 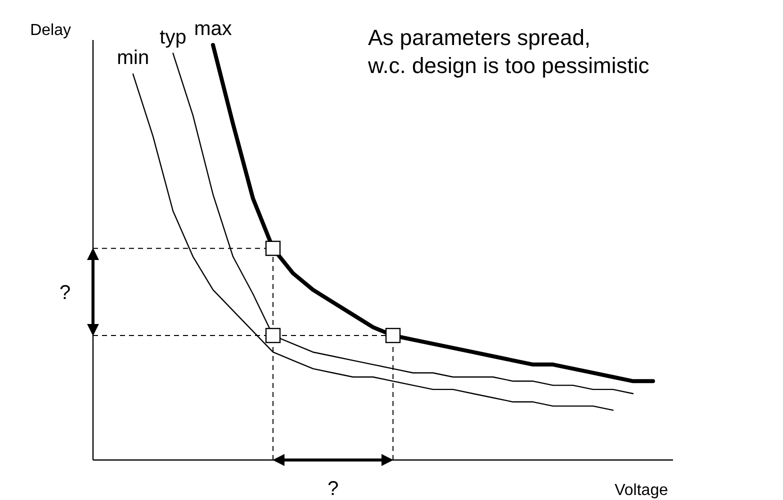 What do you see at coordinates (641, 490) in the screenshot?
I see `x-axis-title: Voltage` at bounding box center [641, 490].